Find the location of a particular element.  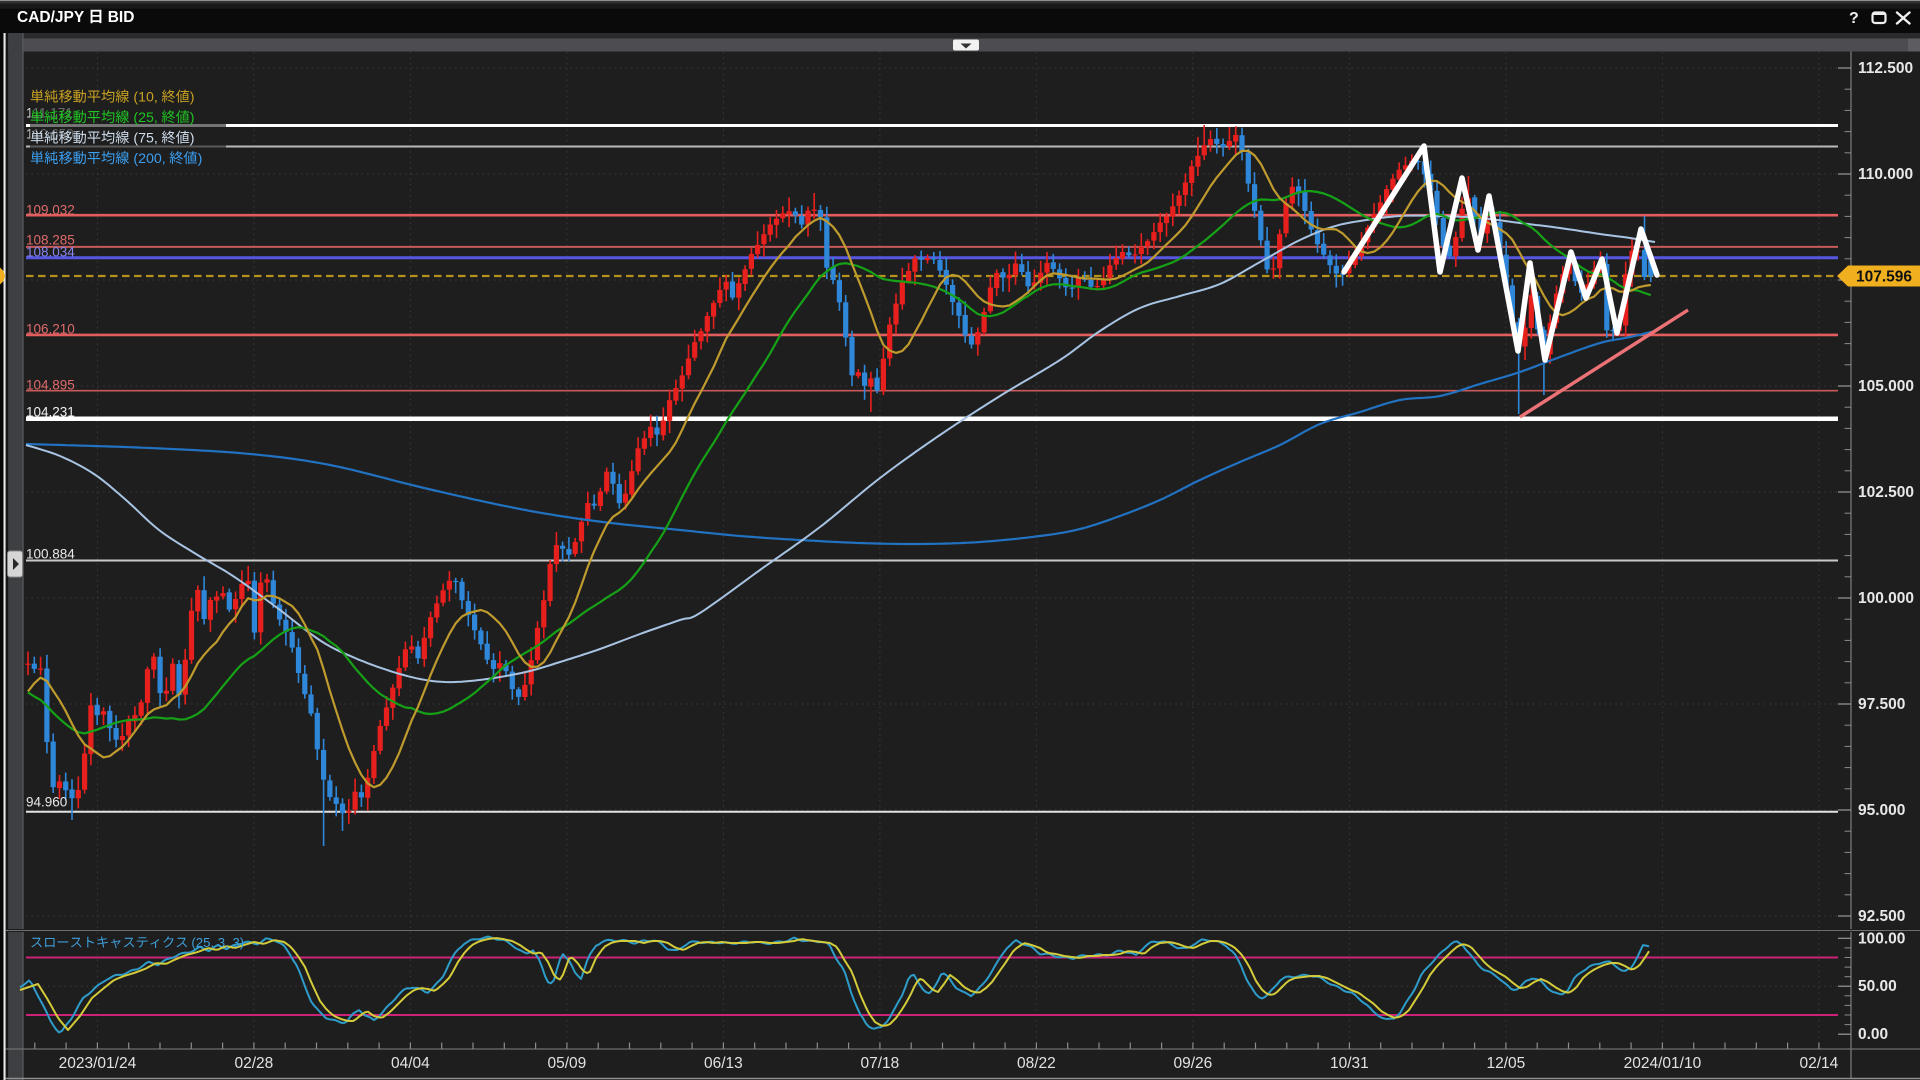

svg-text: 106.210 is located at coordinates (50, 329).